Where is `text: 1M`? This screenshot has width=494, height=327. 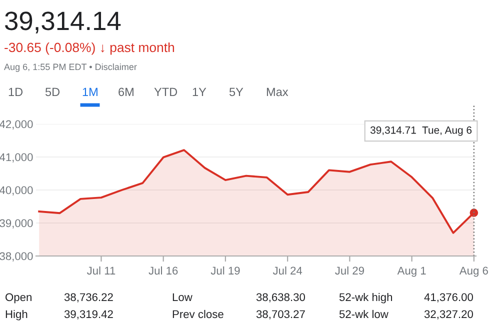 text: 1M is located at coordinates (90, 92).